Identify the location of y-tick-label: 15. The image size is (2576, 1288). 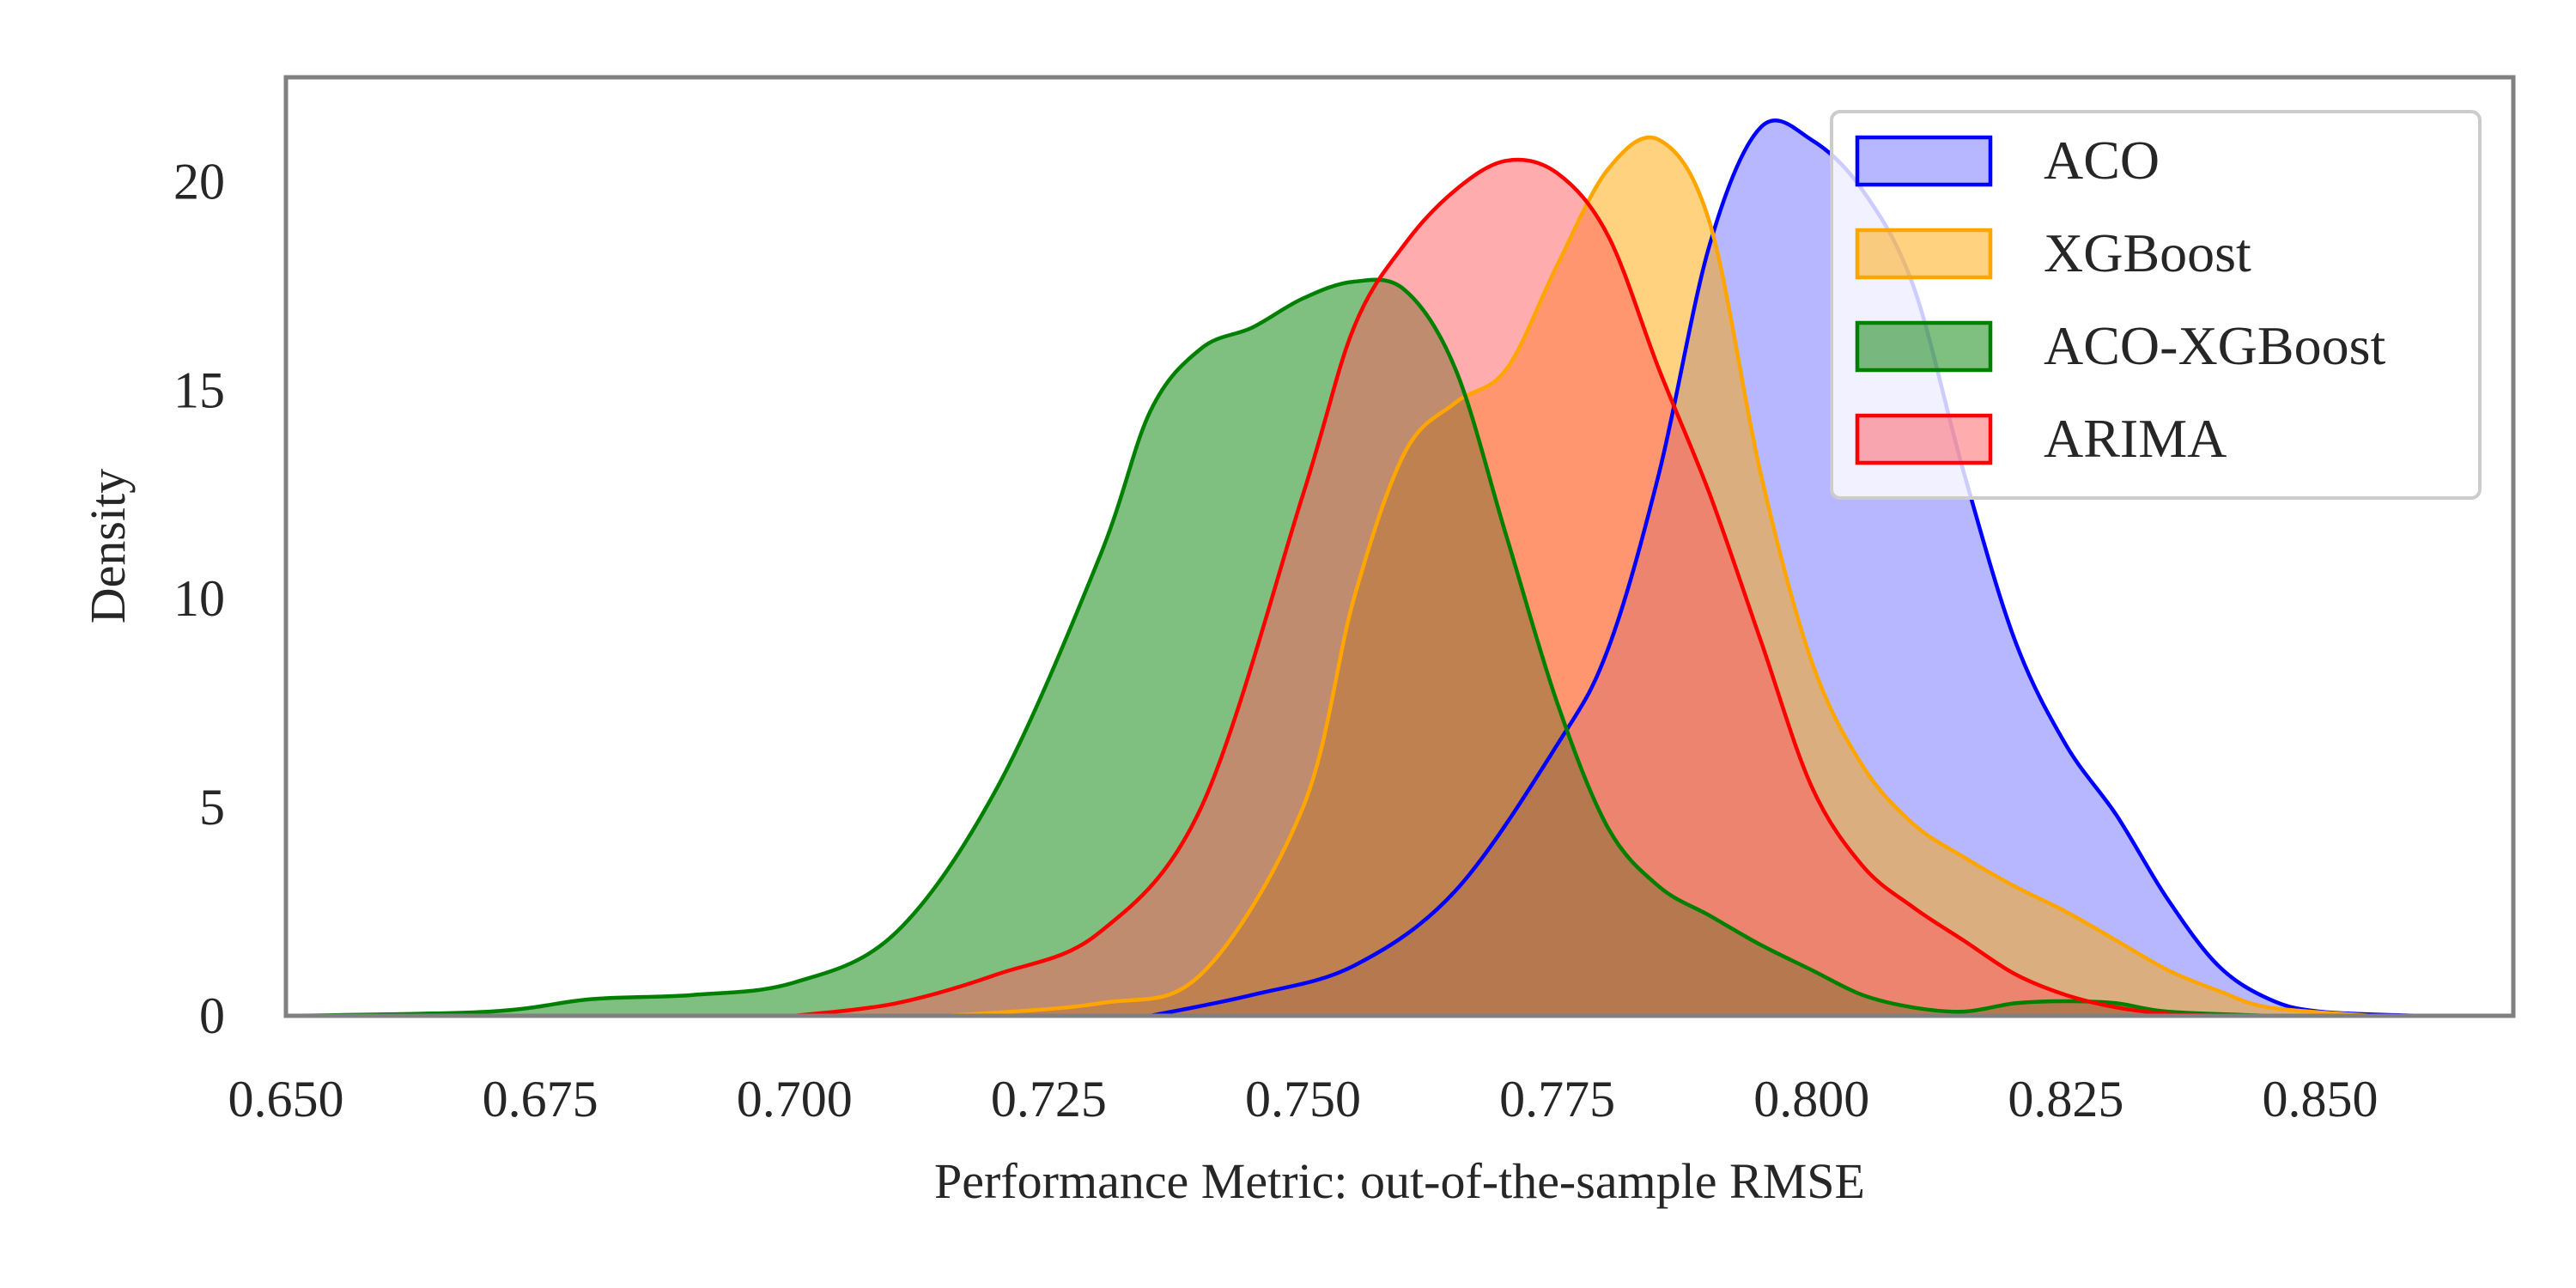
(199, 389).